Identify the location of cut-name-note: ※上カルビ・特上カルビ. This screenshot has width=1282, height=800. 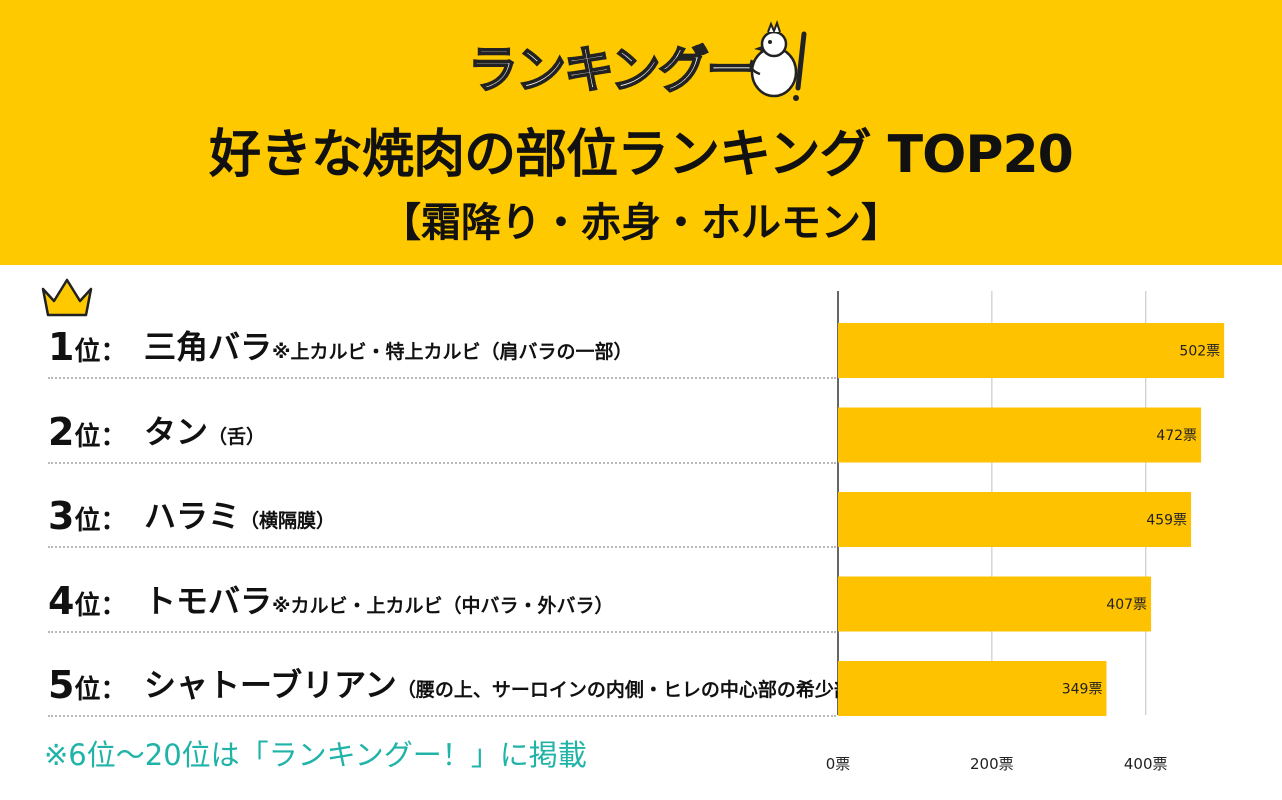
(376, 352).